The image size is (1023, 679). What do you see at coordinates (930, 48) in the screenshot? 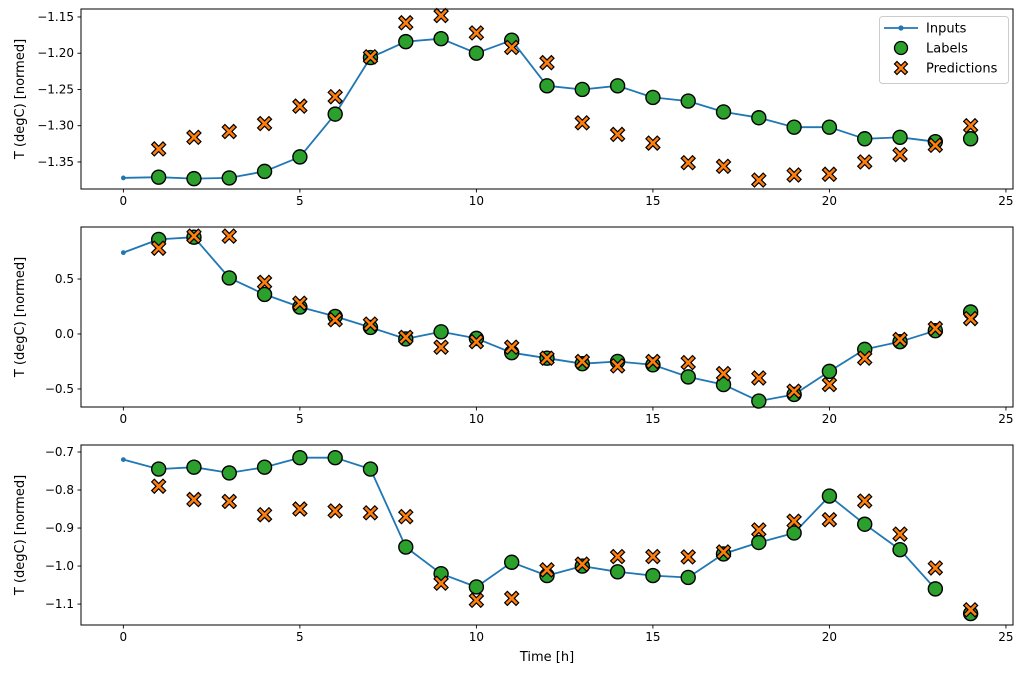
I see `legend-item-labels: Labels` at bounding box center [930, 48].